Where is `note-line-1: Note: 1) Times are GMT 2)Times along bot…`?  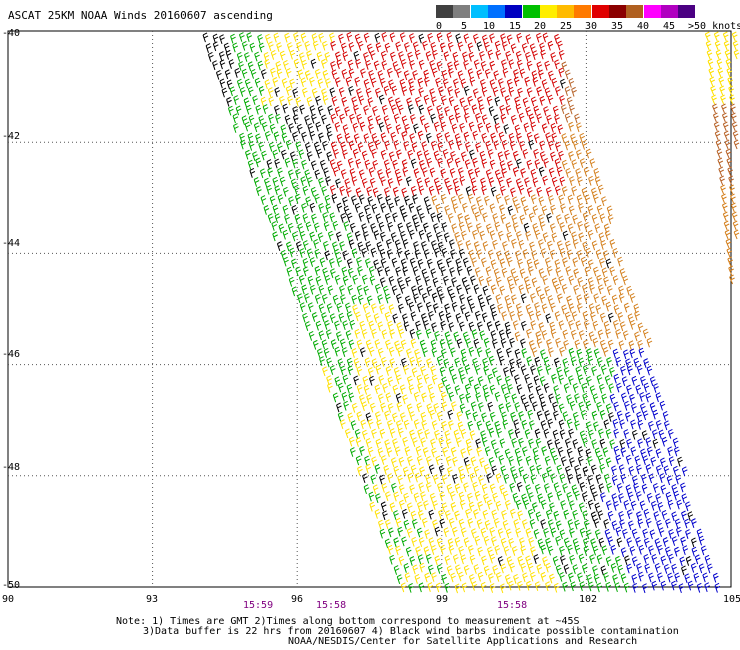 note-line-1: Note: 1) Times are GMT 2)Times along bot… is located at coordinates (348, 621).